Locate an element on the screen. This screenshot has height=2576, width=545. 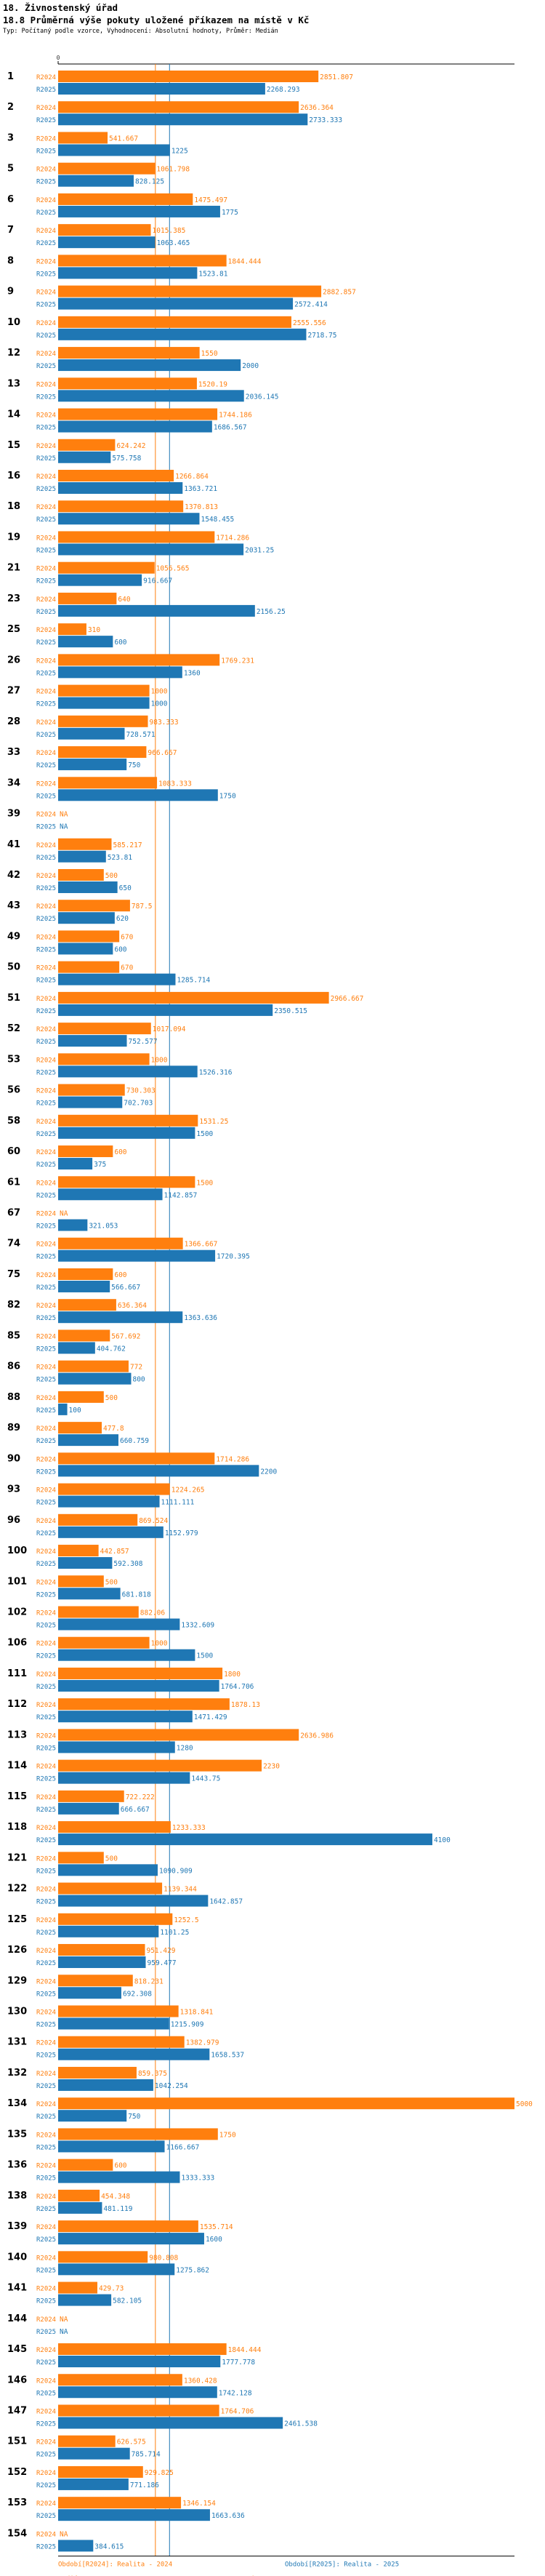
value-label-2025: 750 is located at coordinates (134, 2117).